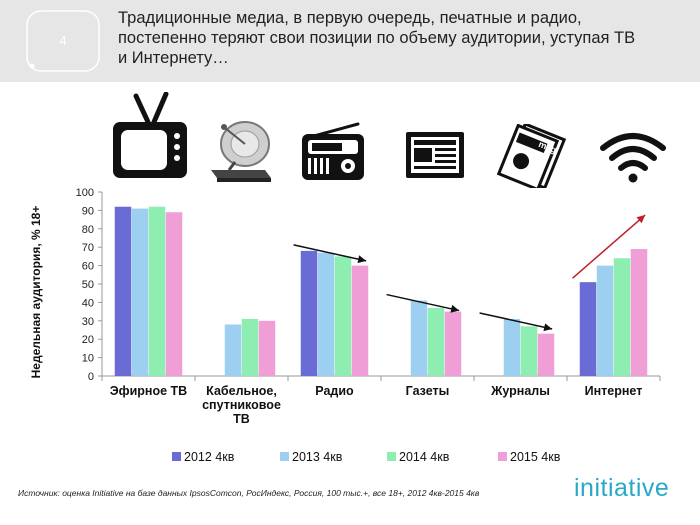  Describe the element at coordinates (88, 230) in the screenshot. I see `y-tick-label: 80` at that location.